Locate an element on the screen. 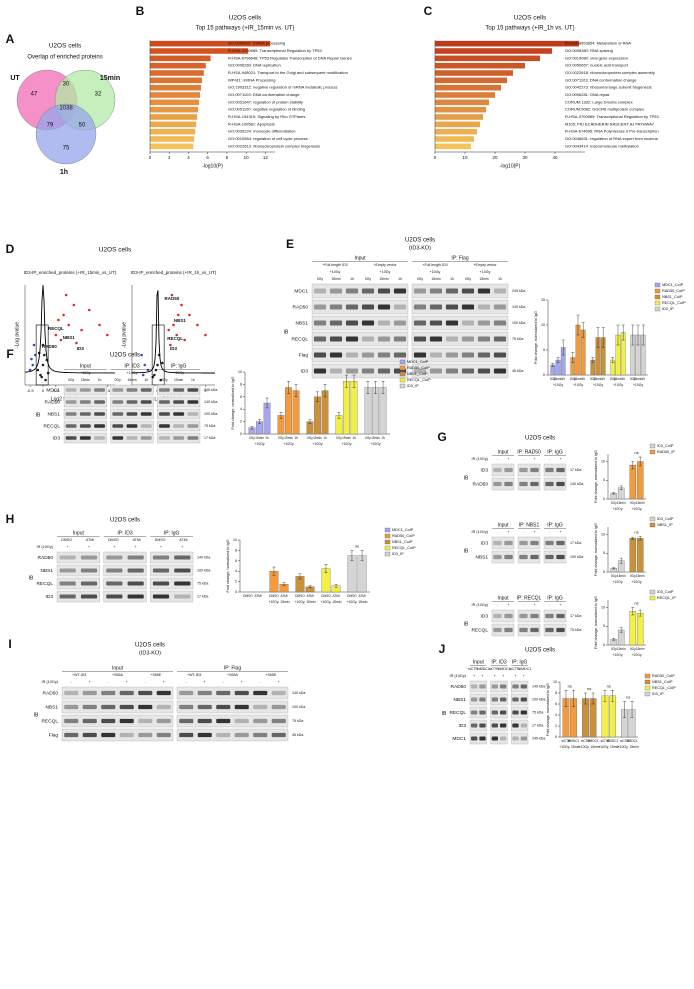  category-label: ATMi is located at coordinates (309, 596).